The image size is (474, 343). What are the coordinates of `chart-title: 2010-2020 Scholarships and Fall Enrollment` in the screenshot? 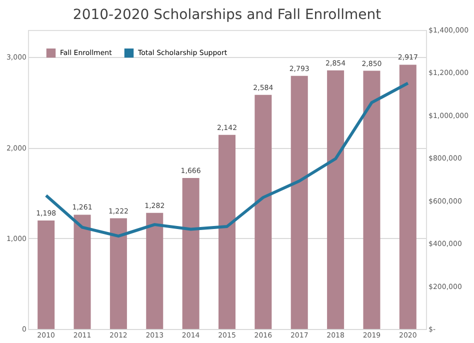 It's located at (227, 15).